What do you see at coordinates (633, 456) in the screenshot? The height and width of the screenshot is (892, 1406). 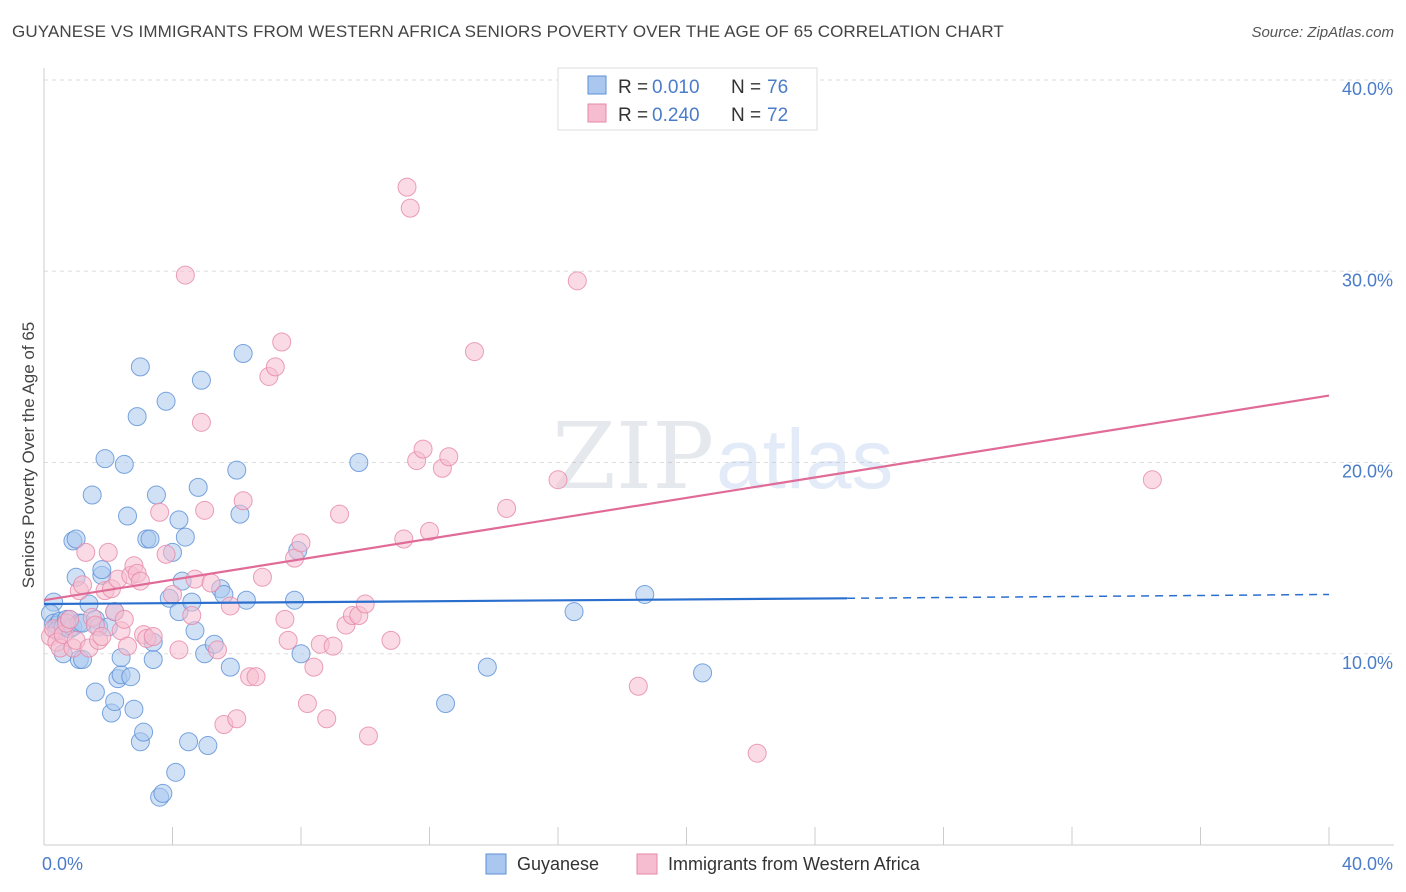 I see `watermark-zip: ZIP` at bounding box center [633, 456].